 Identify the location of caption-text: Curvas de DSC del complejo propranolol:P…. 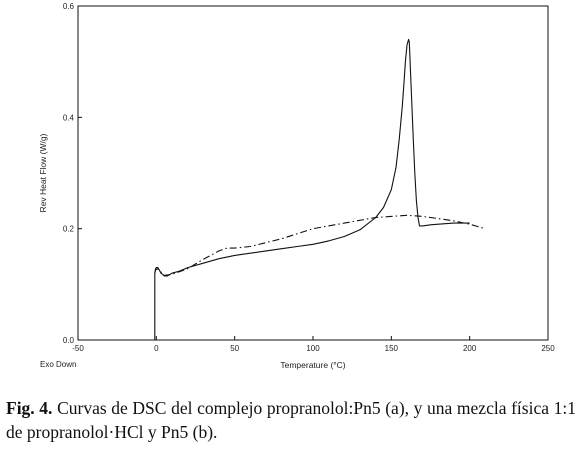
(291, 420).